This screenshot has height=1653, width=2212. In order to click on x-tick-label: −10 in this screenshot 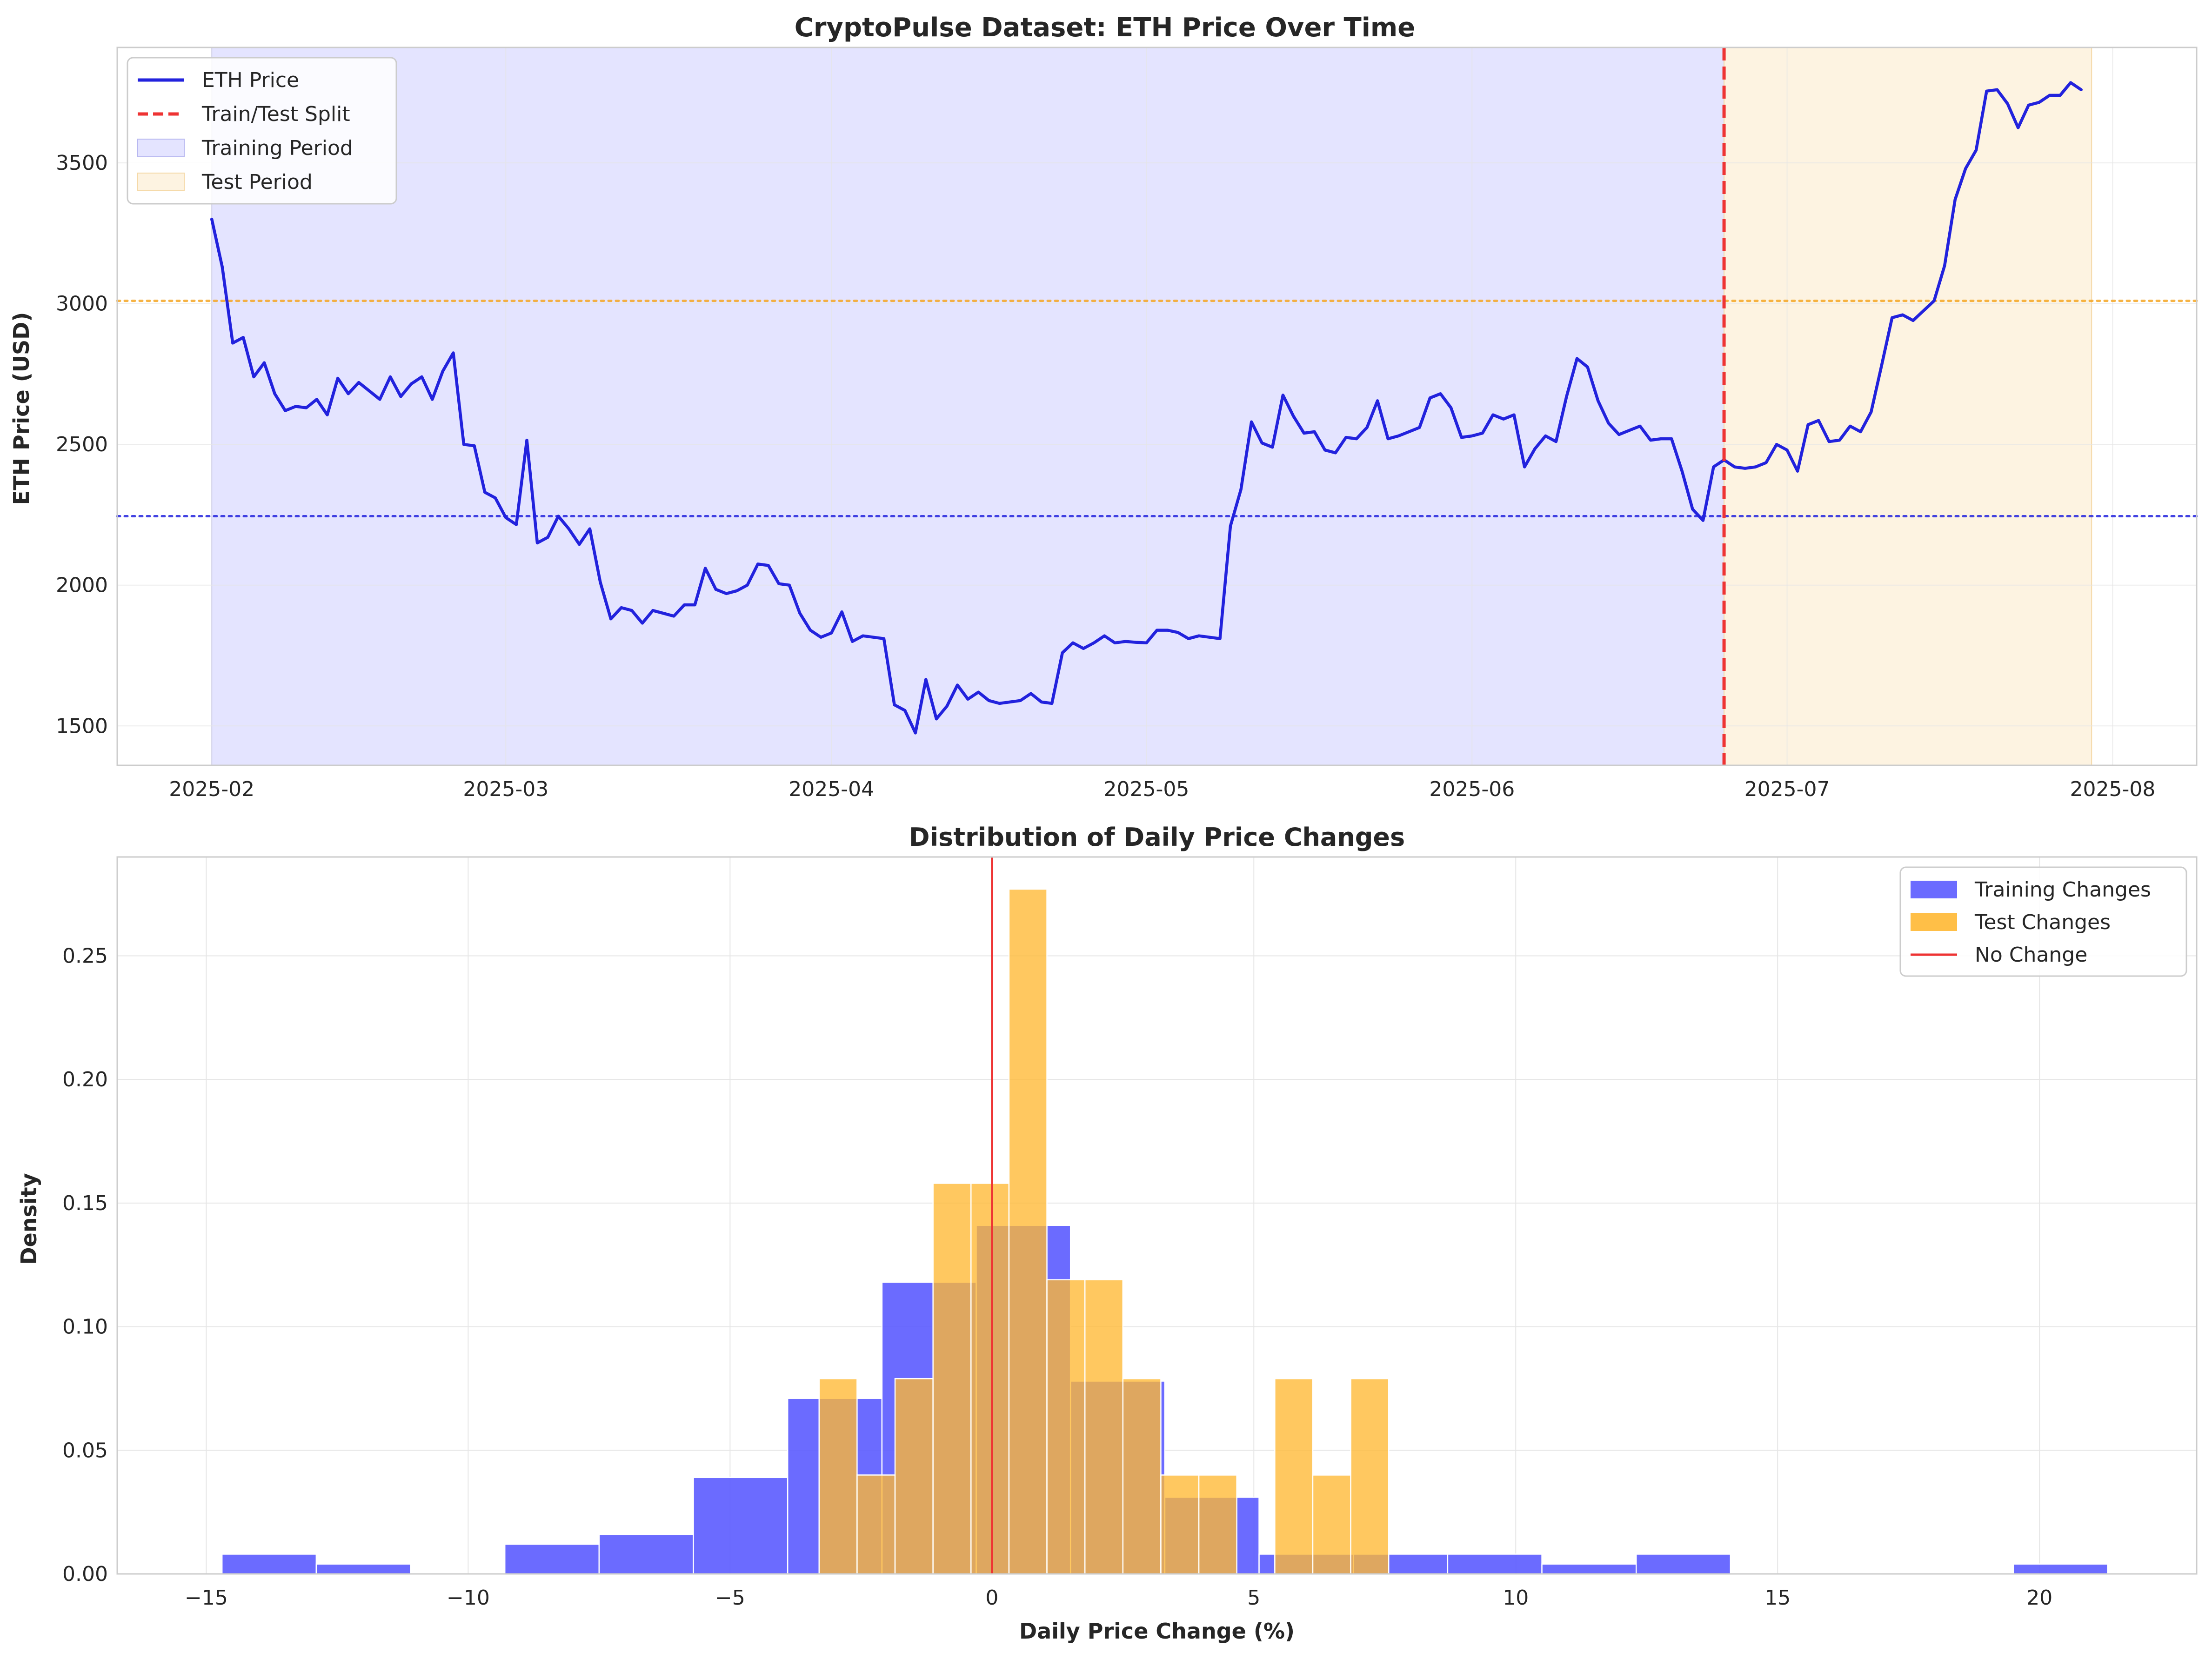, I will do `click(468, 1598)`.